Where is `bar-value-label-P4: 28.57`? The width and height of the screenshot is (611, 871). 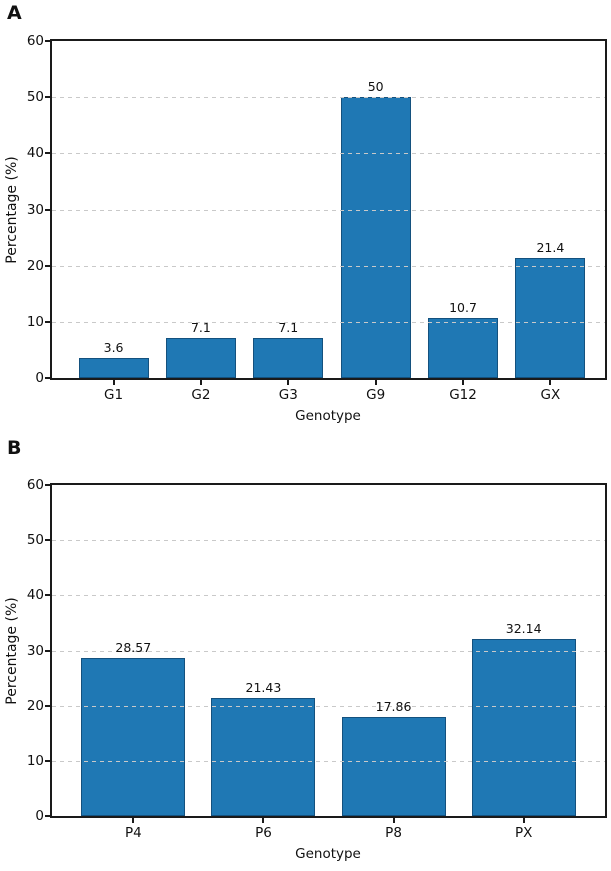
bar-value-label-P4: 28.57 is located at coordinates (133, 648).